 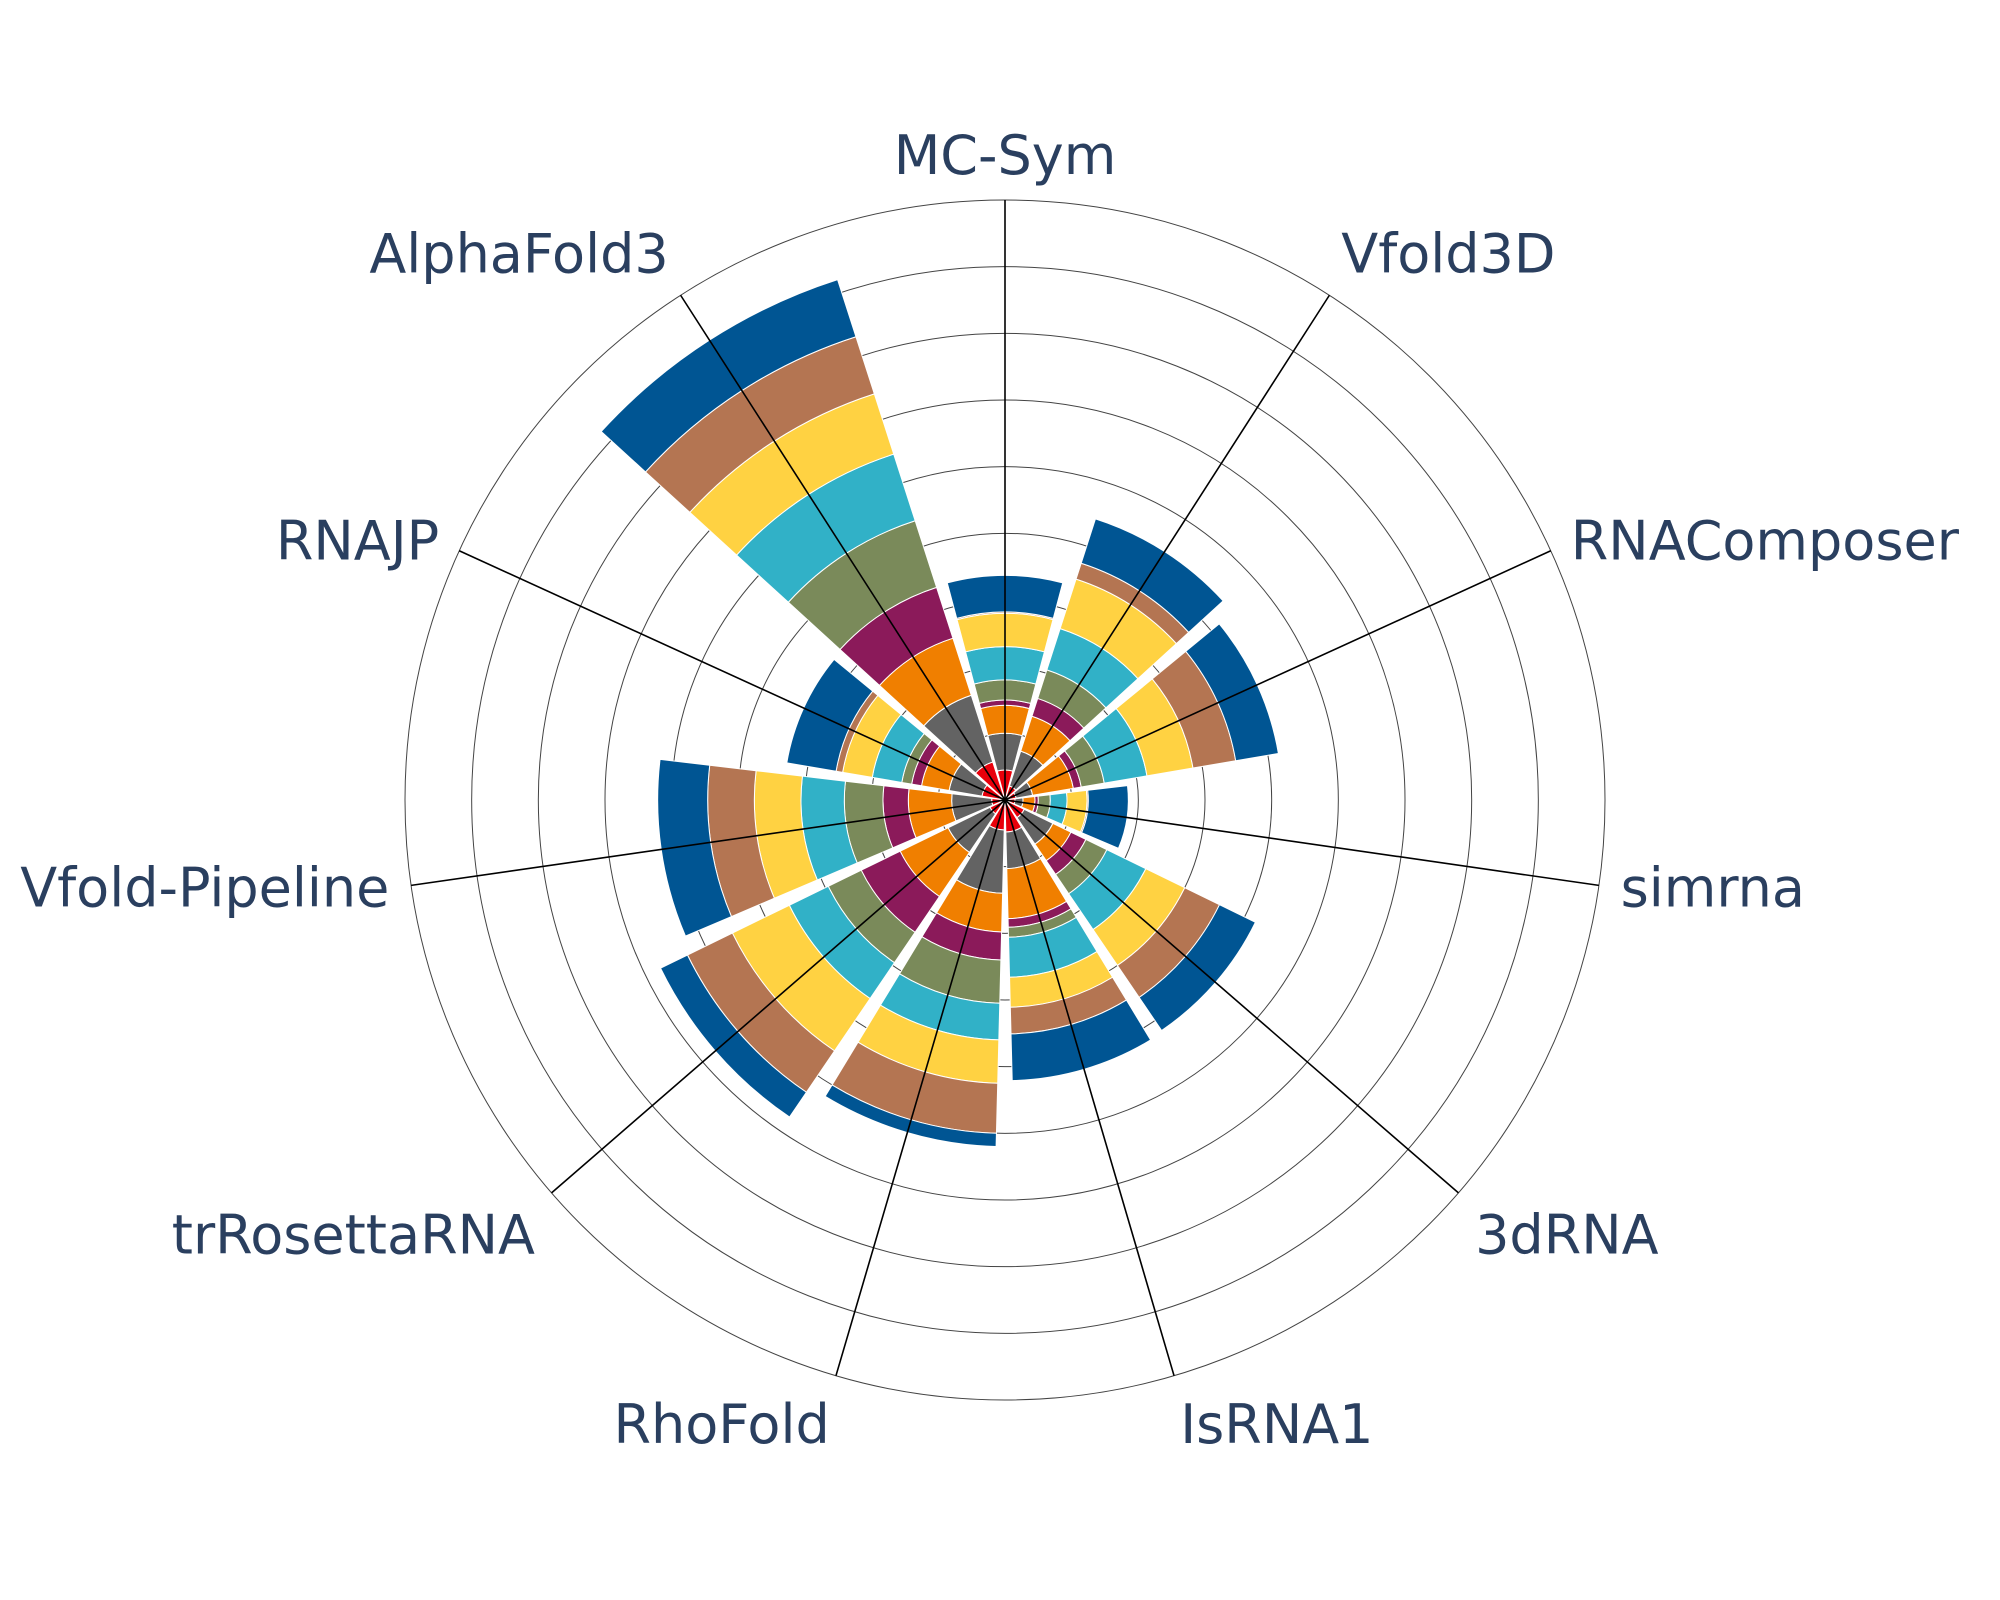 I want to click on axis-label-3drna: 3dRNA, so click(x=1567, y=1234).